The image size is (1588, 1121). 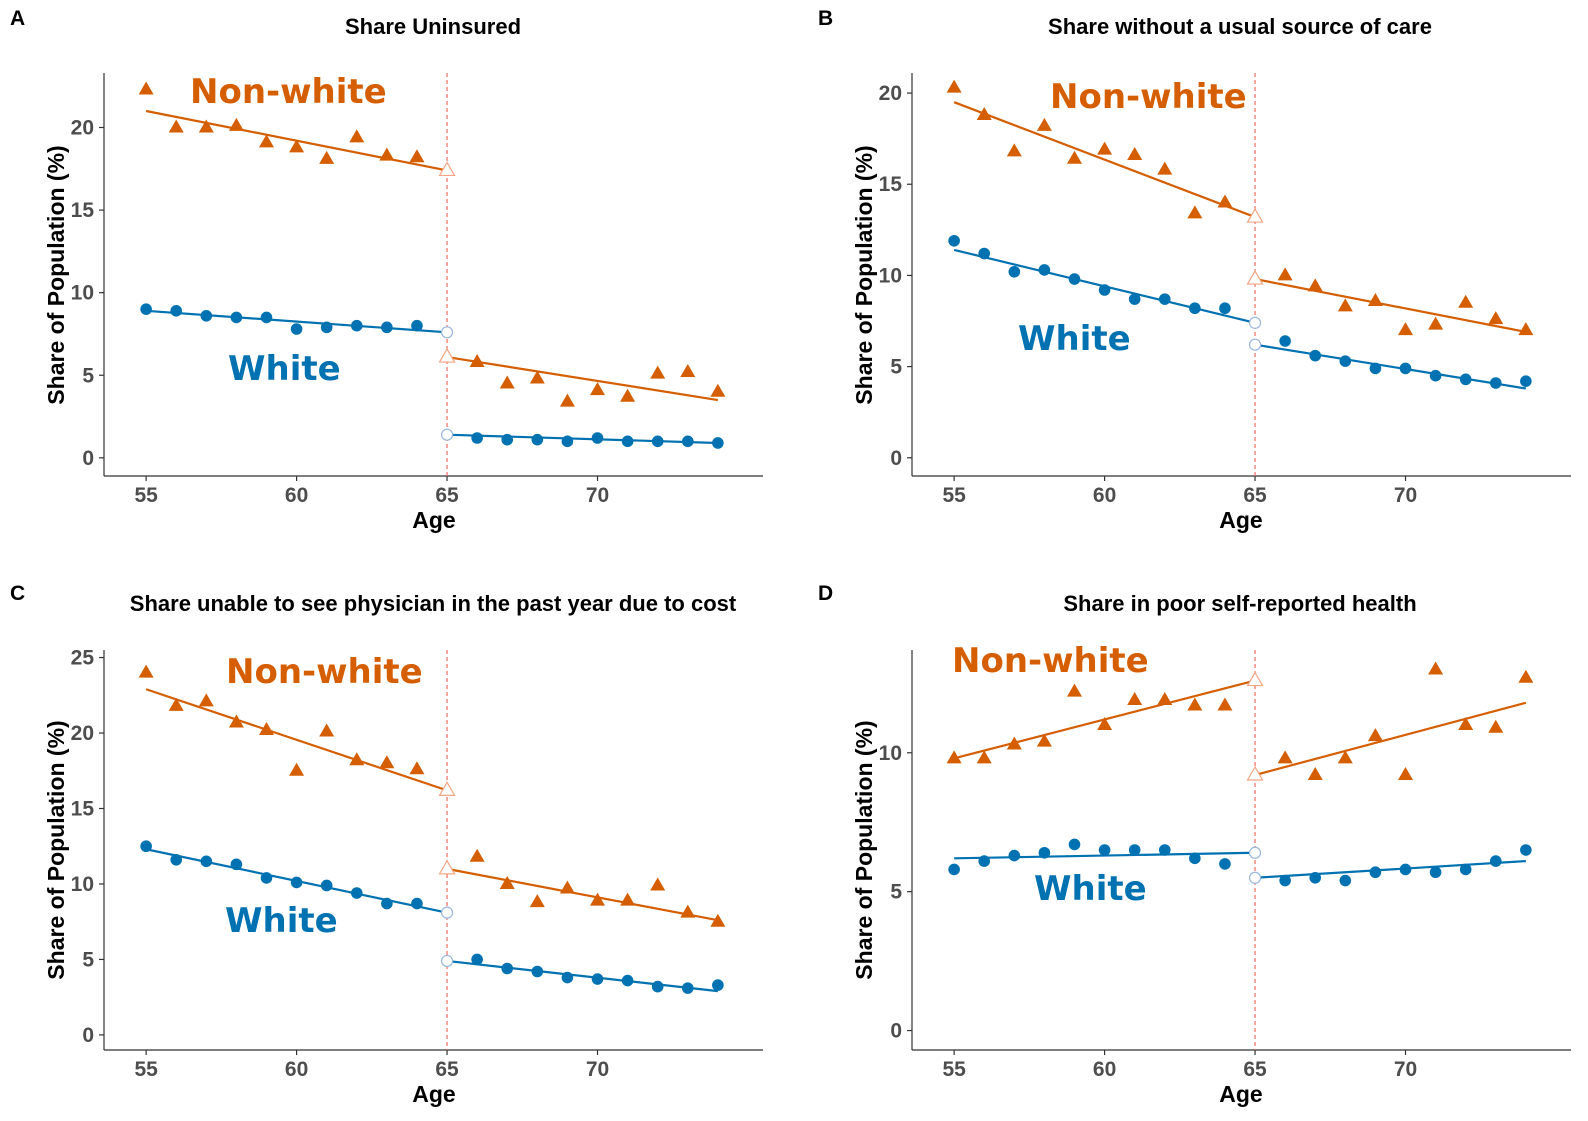 I want to click on white-label: White, so click(x=1090, y=889).